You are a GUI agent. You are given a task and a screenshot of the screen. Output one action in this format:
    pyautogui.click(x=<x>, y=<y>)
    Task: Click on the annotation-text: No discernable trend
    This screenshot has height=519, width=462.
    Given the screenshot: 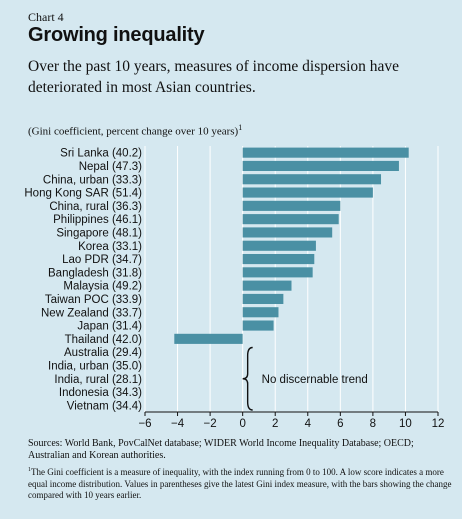 What is the action you would take?
    pyautogui.click(x=315, y=380)
    